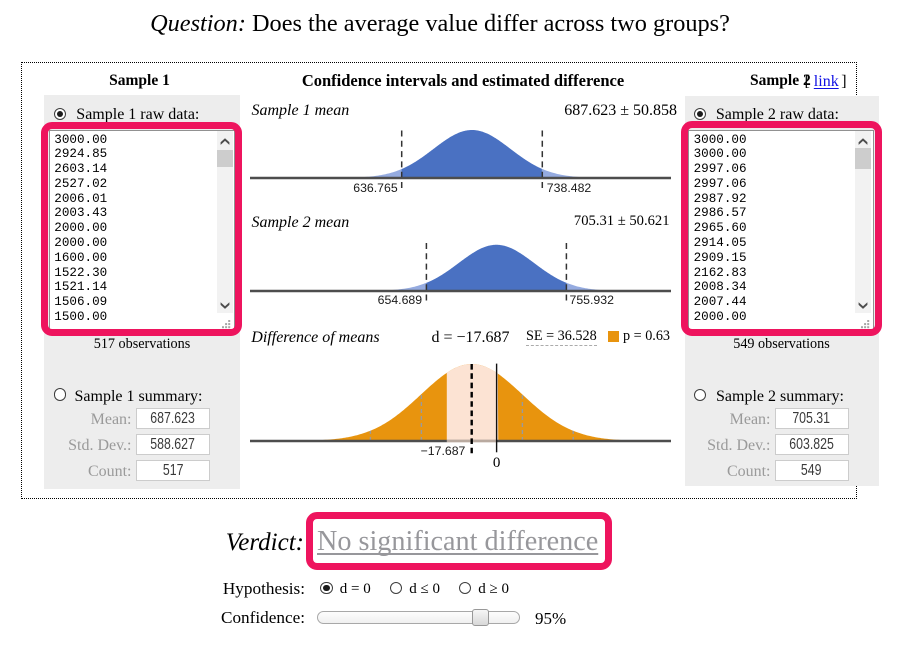 This screenshot has height=647, width=902. What do you see at coordinates (497, 463) in the screenshot?
I see `svg-text: 0` at bounding box center [497, 463].